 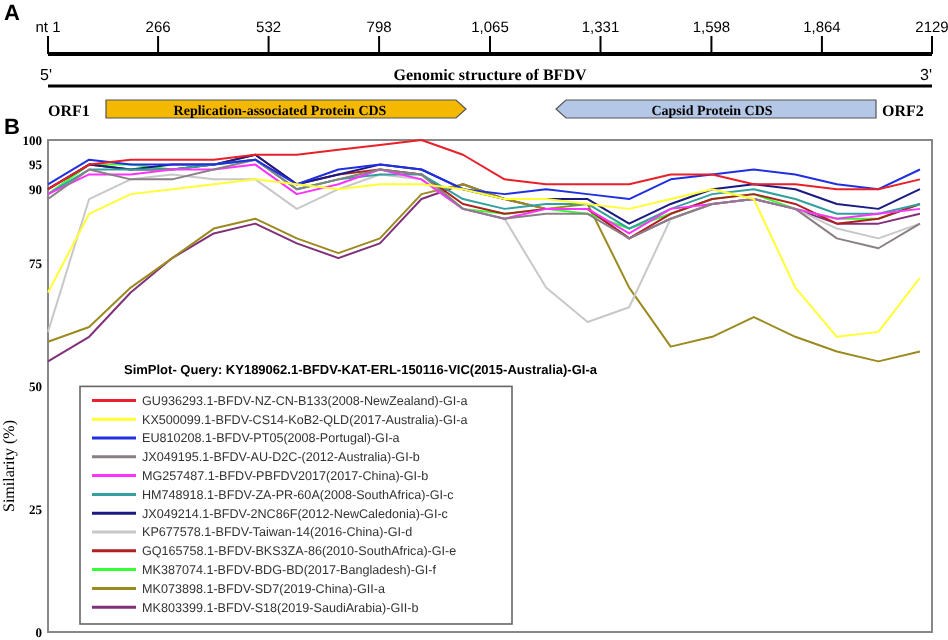 I want to click on text: A, so click(x=12, y=14).